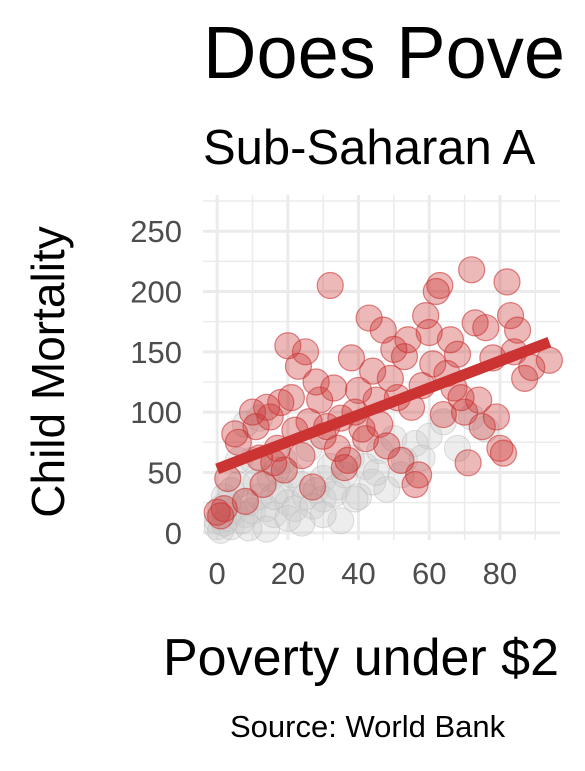 The width and height of the screenshot is (585, 771). I want to click on x-tick-label: 60, so click(429, 573).